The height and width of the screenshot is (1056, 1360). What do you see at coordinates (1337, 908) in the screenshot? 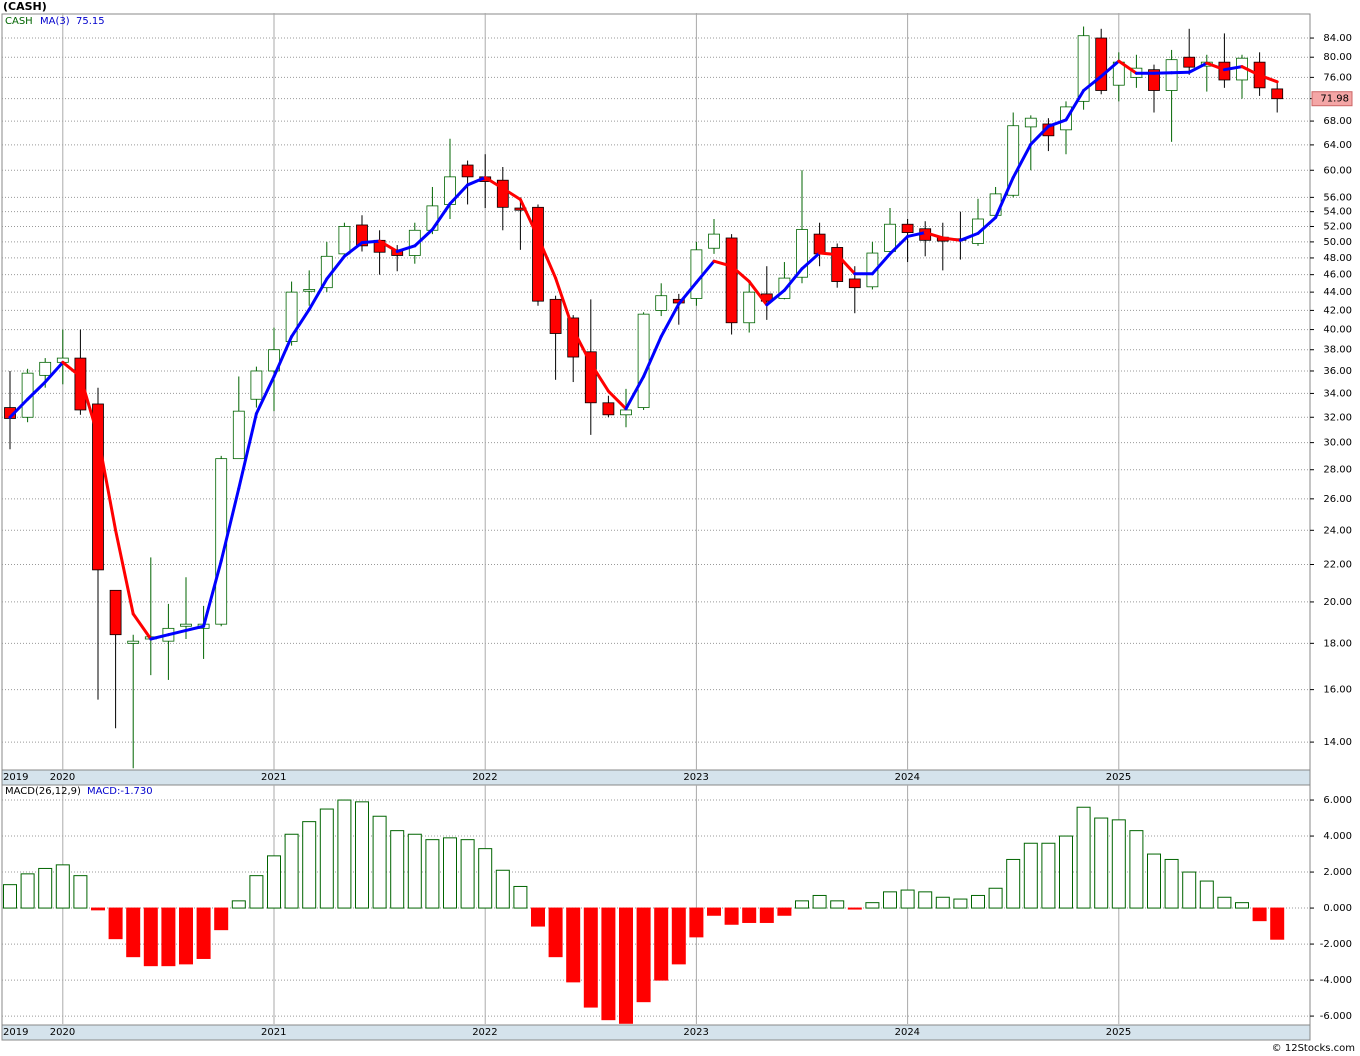
I see `y-tick-label: 0.000` at bounding box center [1337, 908].